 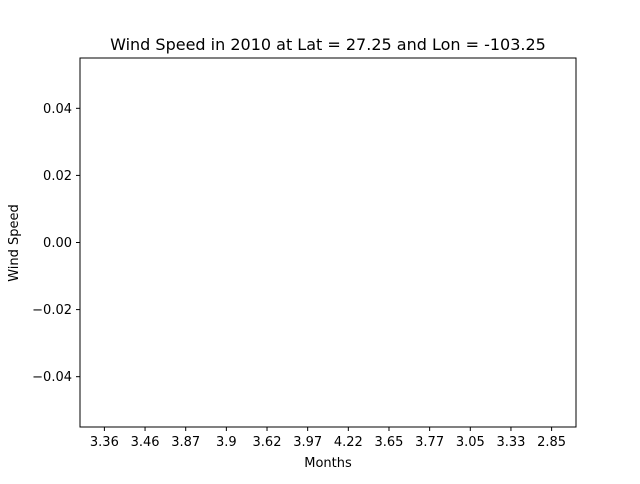 What do you see at coordinates (57, 109) in the screenshot?
I see `y-tick-label: 0.04` at bounding box center [57, 109].